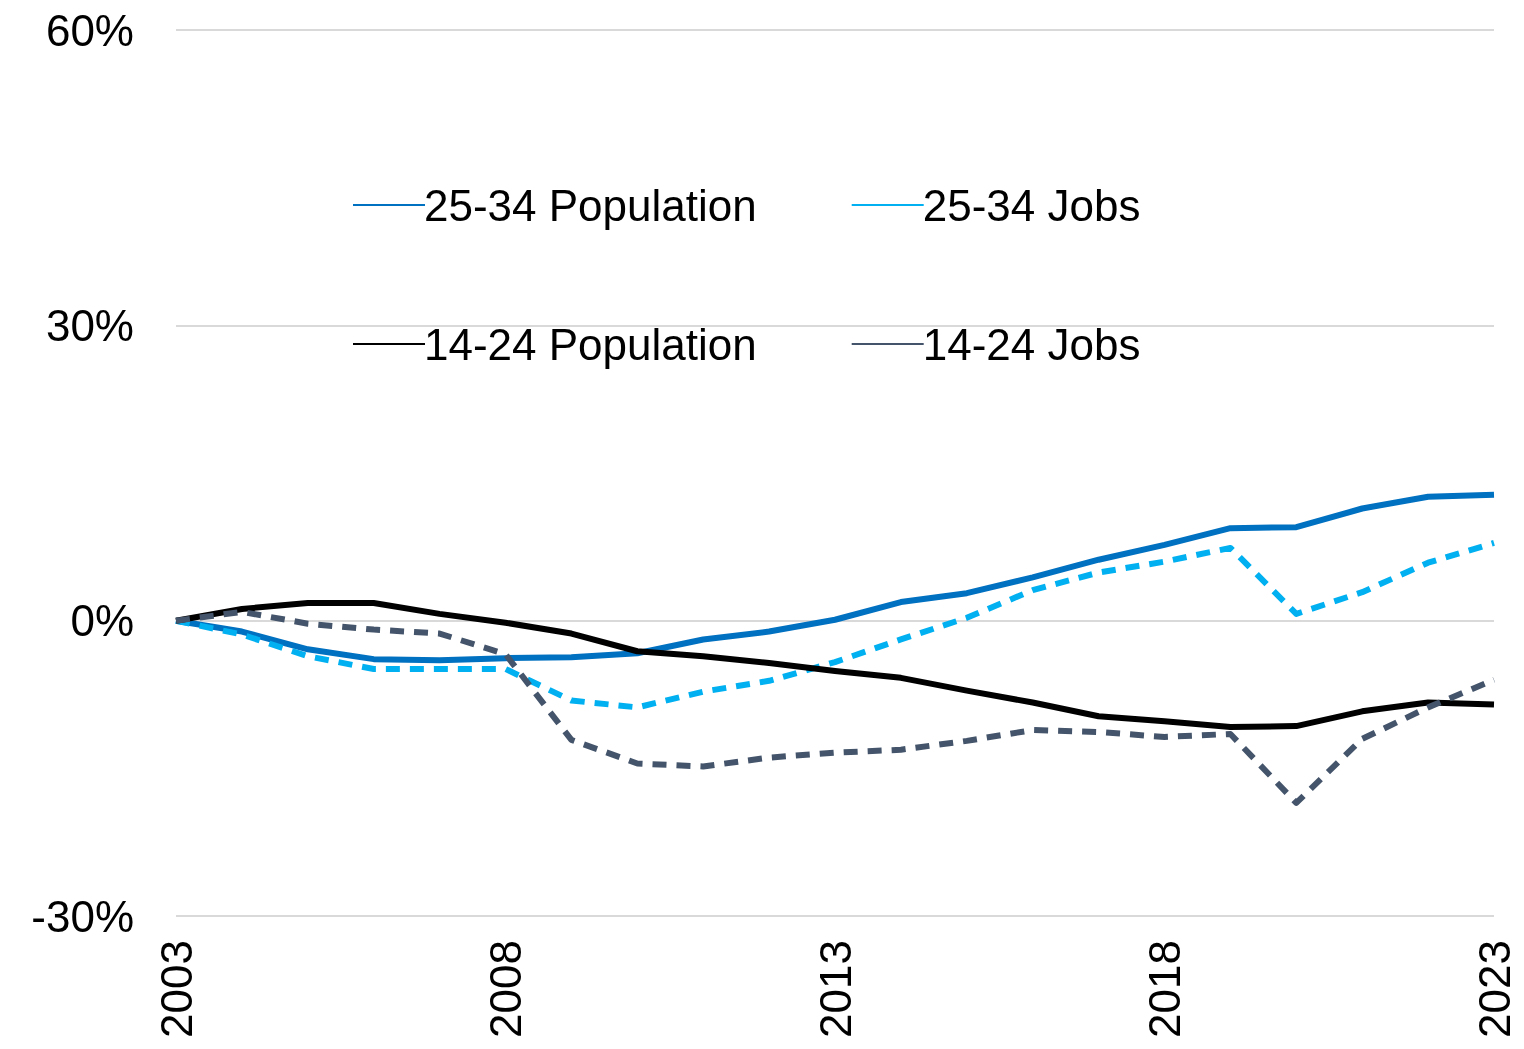  I want to click on legend-label: 14-24 Jobs, so click(1031, 344).